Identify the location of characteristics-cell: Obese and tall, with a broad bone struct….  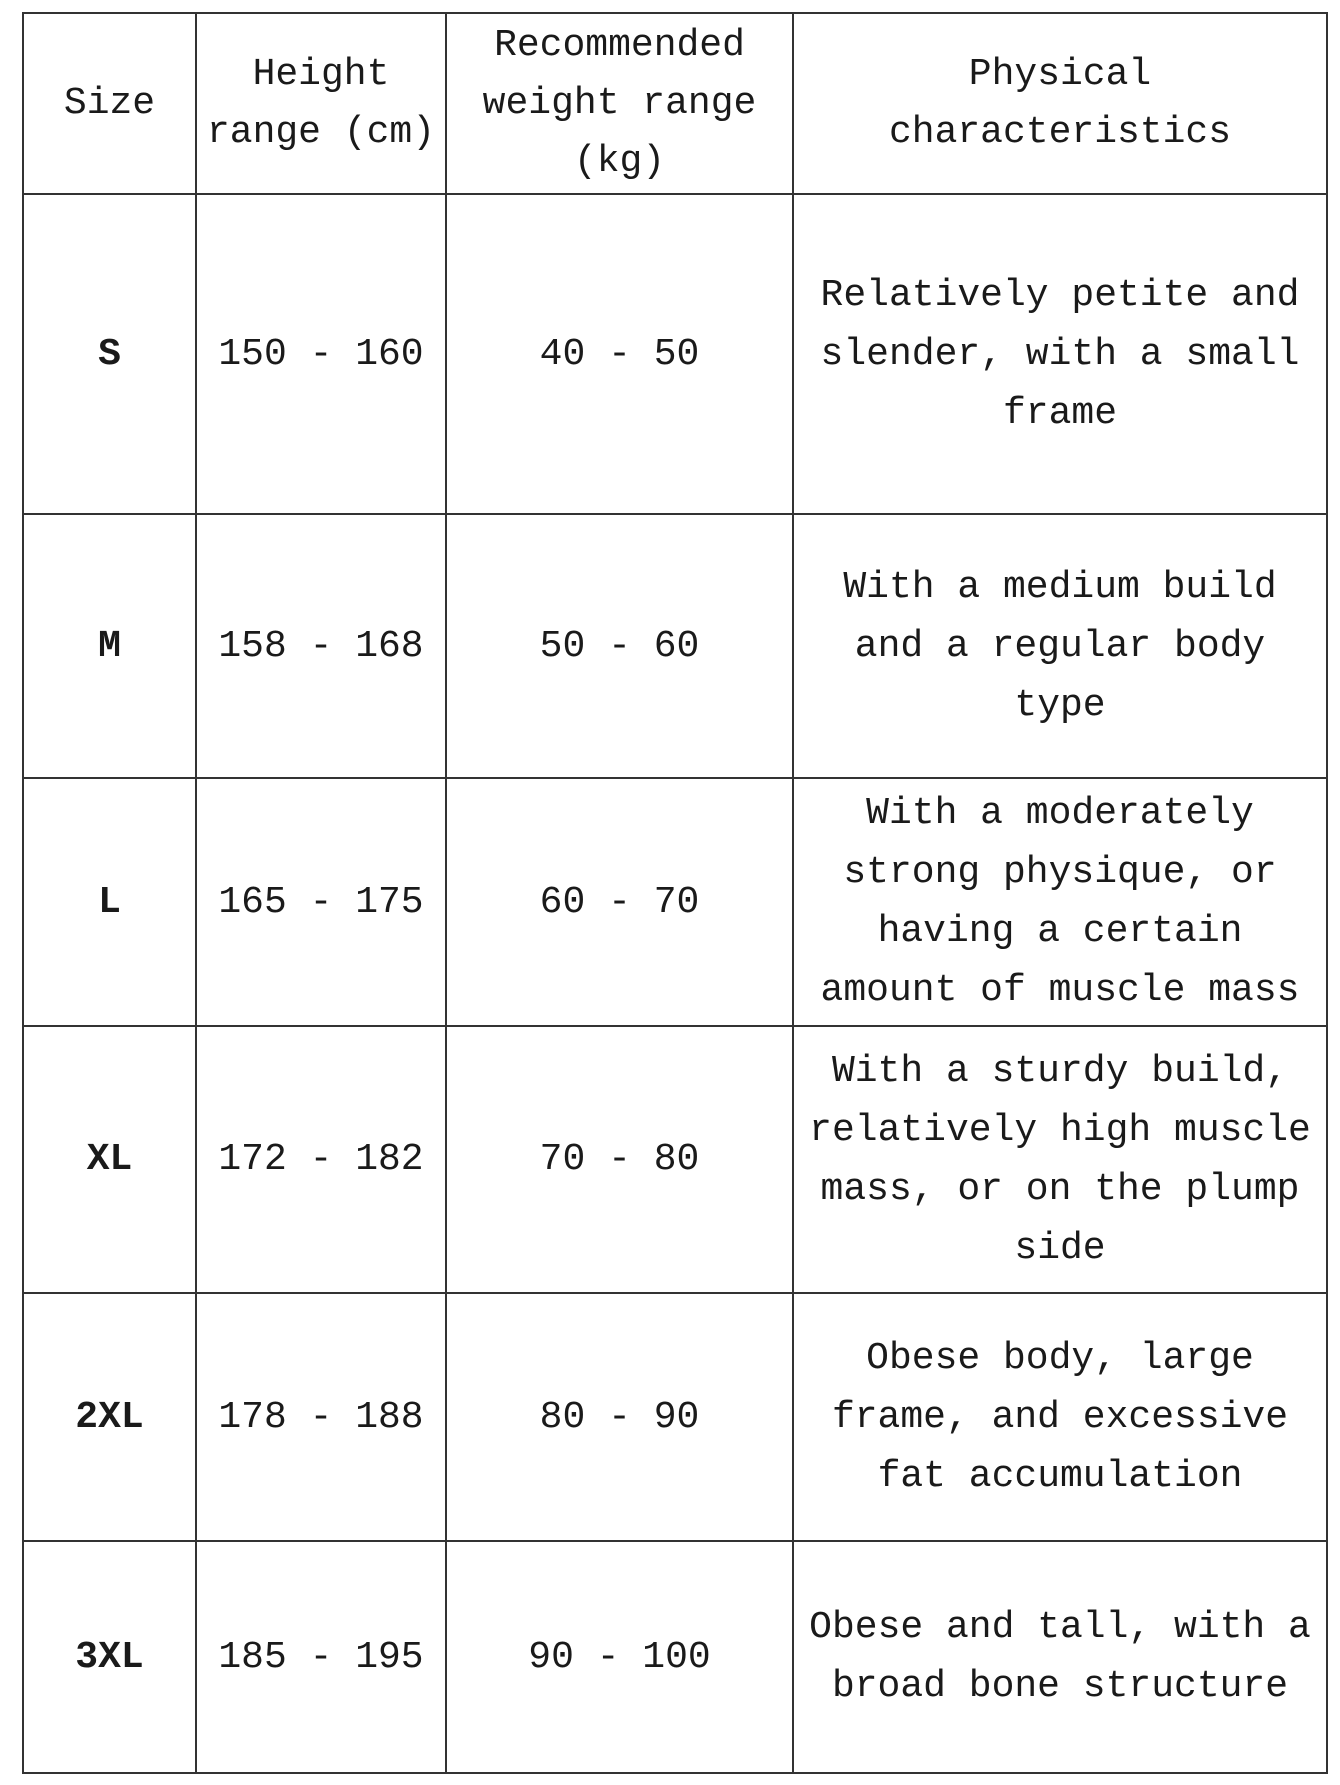
(1060, 1657).